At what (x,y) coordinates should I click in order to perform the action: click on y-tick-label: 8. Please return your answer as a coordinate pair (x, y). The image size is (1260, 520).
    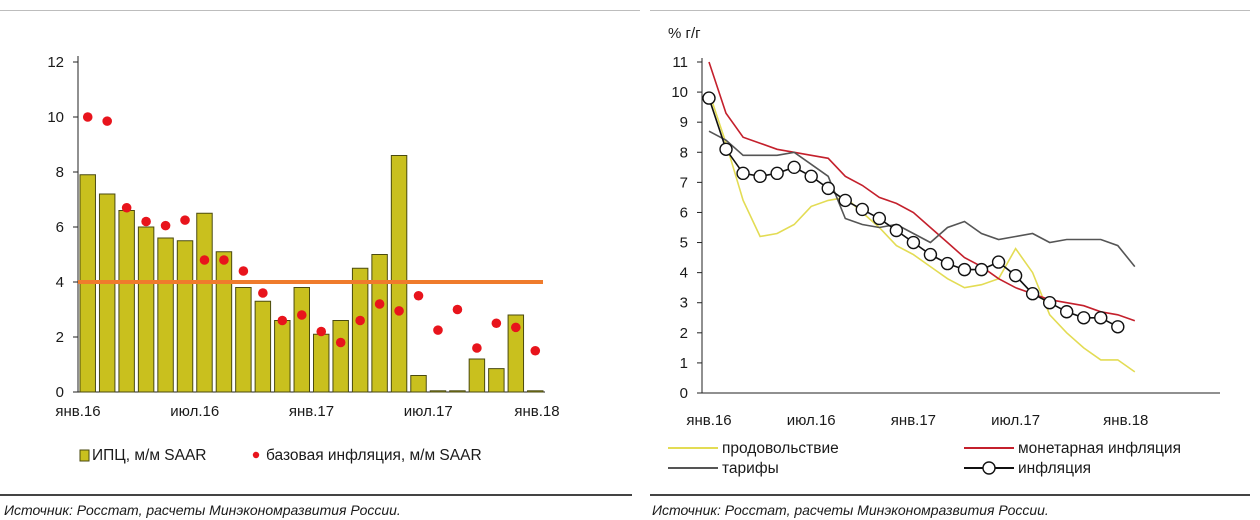
    Looking at the image, I should click on (60, 172).